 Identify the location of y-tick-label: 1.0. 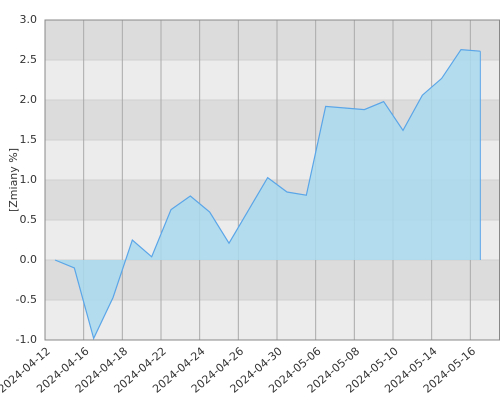
(29, 179).